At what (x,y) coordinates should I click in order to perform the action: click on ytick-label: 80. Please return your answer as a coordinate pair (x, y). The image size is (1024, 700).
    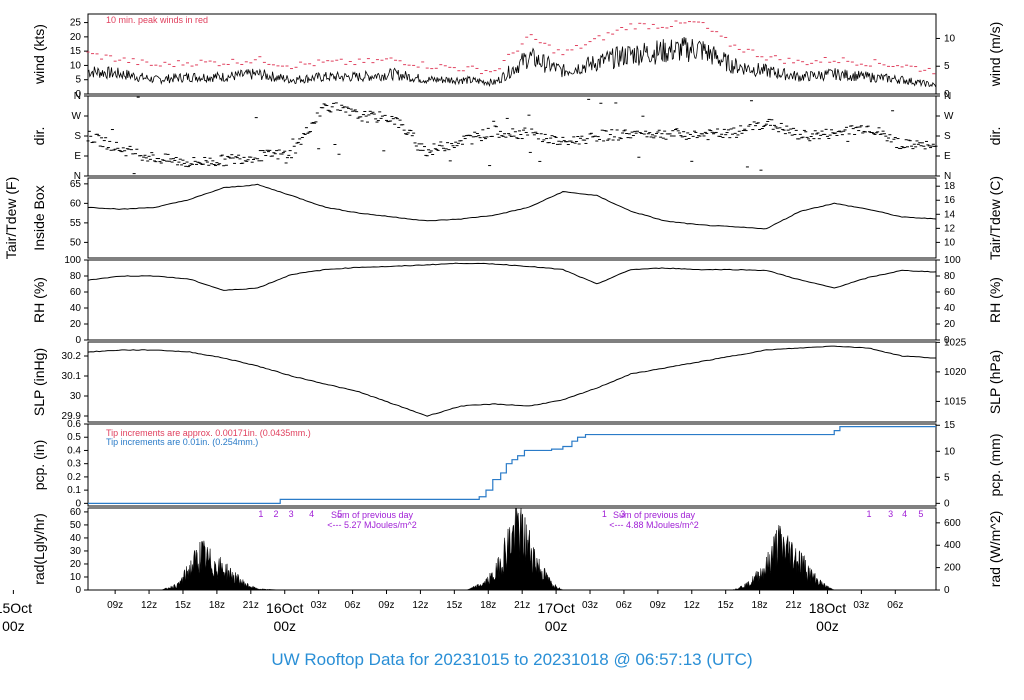
    Looking at the image, I should click on (76, 276).